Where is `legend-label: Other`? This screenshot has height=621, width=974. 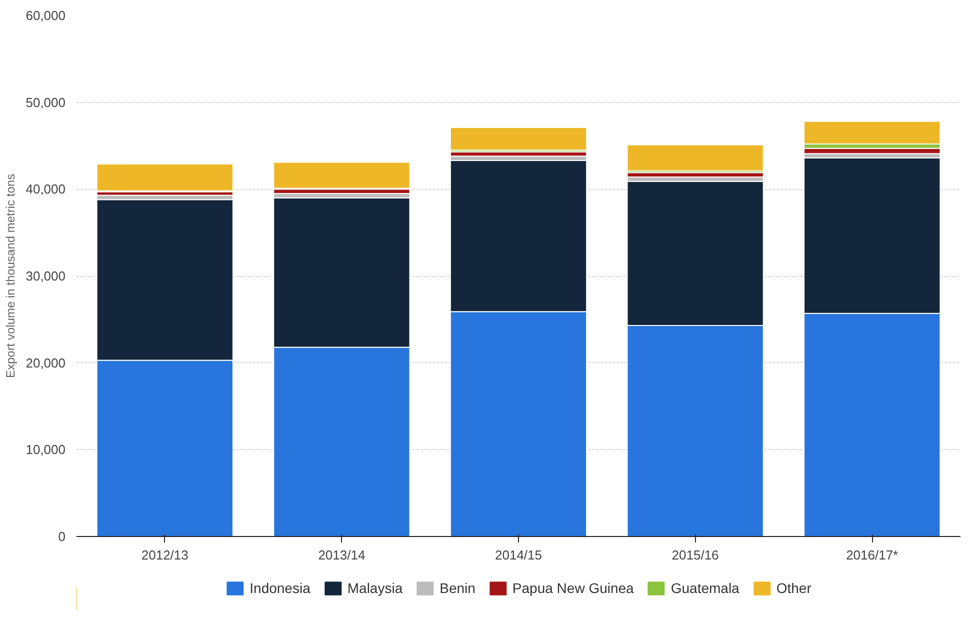 legend-label: Other is located at coordinates (794, 588).